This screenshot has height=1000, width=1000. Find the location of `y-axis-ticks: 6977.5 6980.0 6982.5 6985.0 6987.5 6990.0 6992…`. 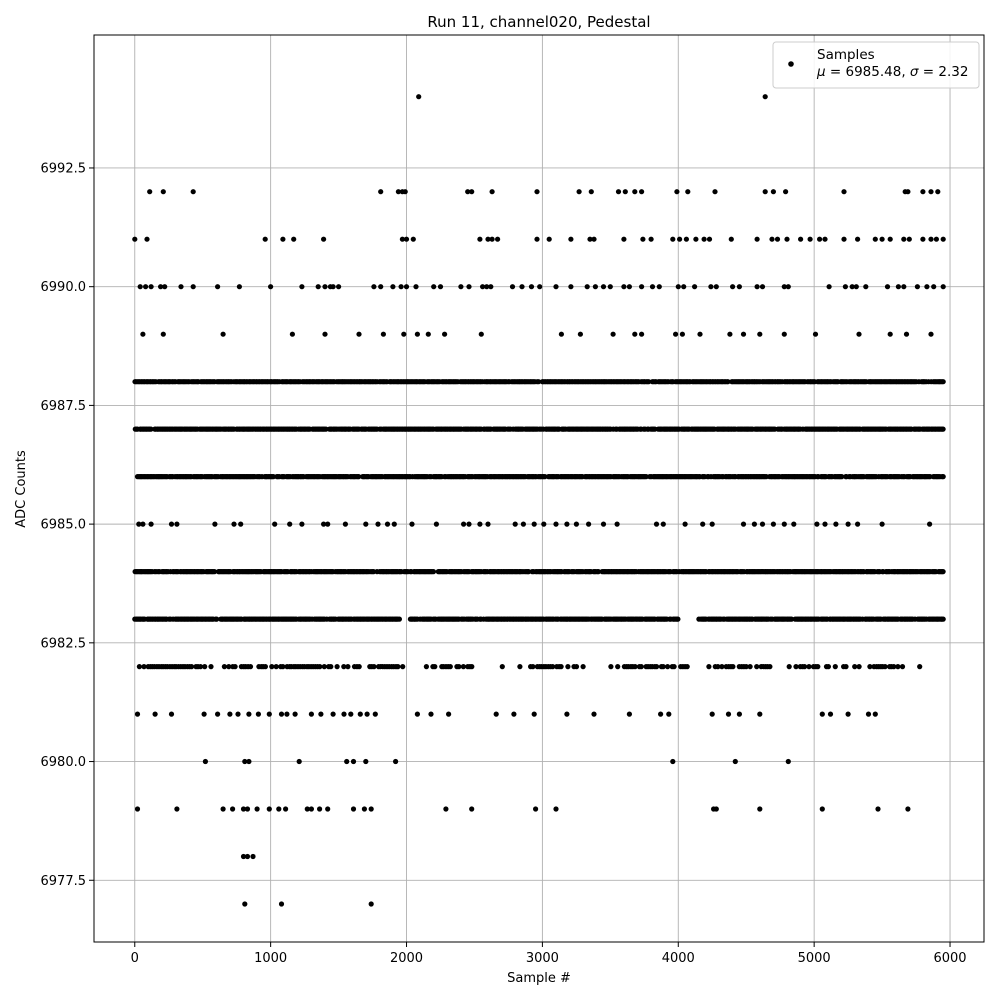

y-axis-ticks: 6977.5 6980.0 6982.5 6985.0 6987.5 6990.0 6992… is located at coordinates (67, 525).